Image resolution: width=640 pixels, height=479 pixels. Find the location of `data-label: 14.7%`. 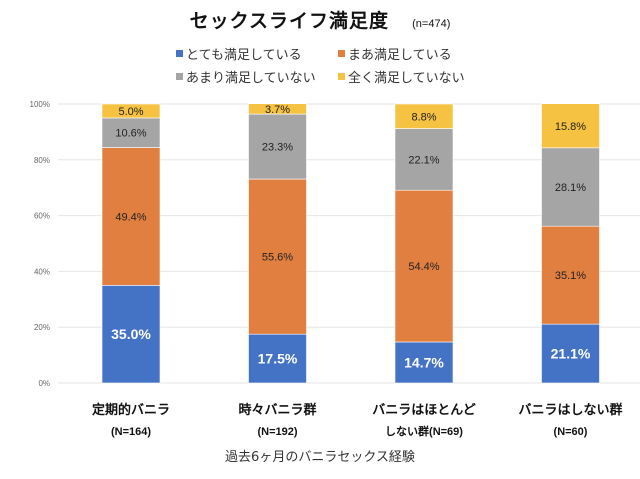

data-label: 14.7% is located at coordinates (424, 362).